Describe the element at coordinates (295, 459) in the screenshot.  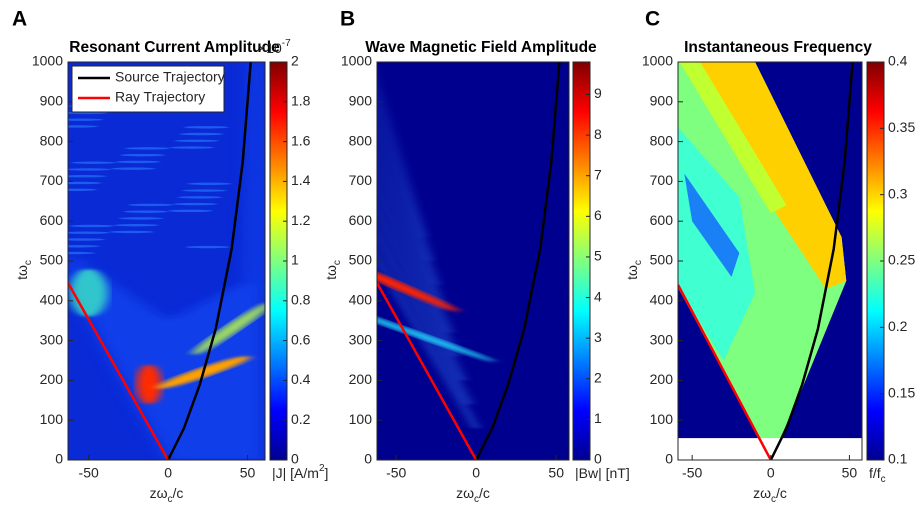
I see `colorbar-tick-label: 0` at that location.